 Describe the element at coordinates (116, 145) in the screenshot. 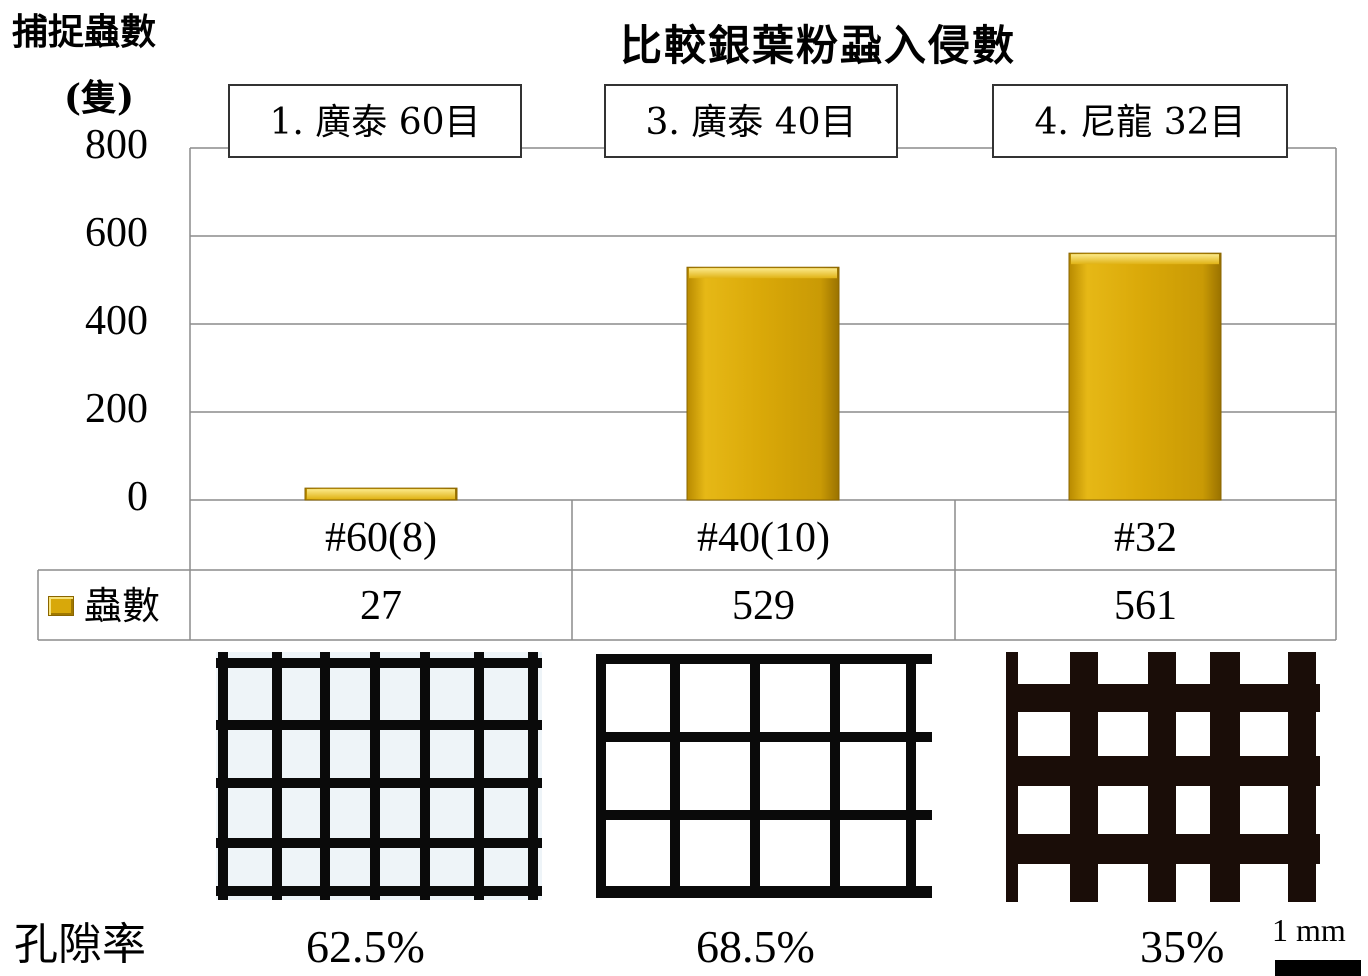

I see `y-tick-label: 800` at that location.